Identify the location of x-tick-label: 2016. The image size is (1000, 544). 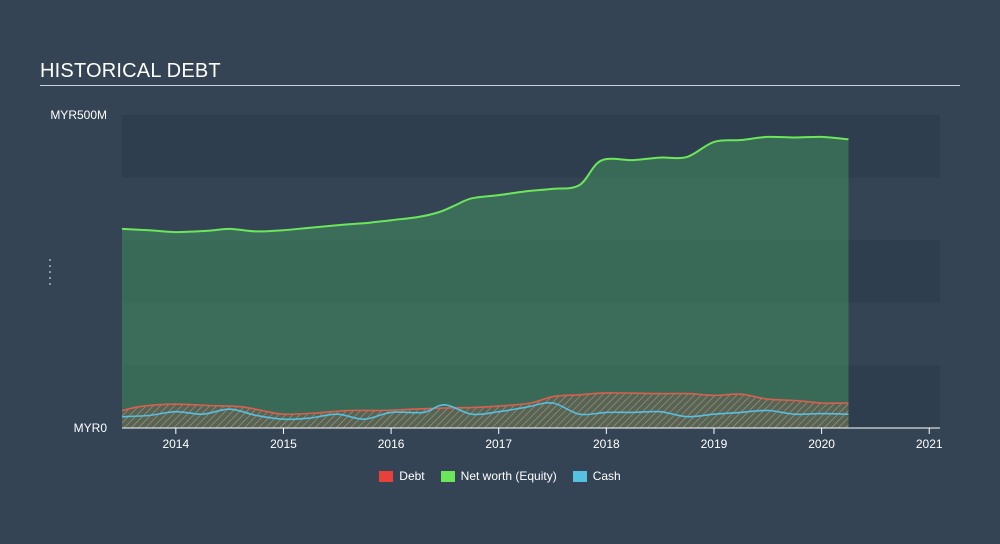
(391, 444).